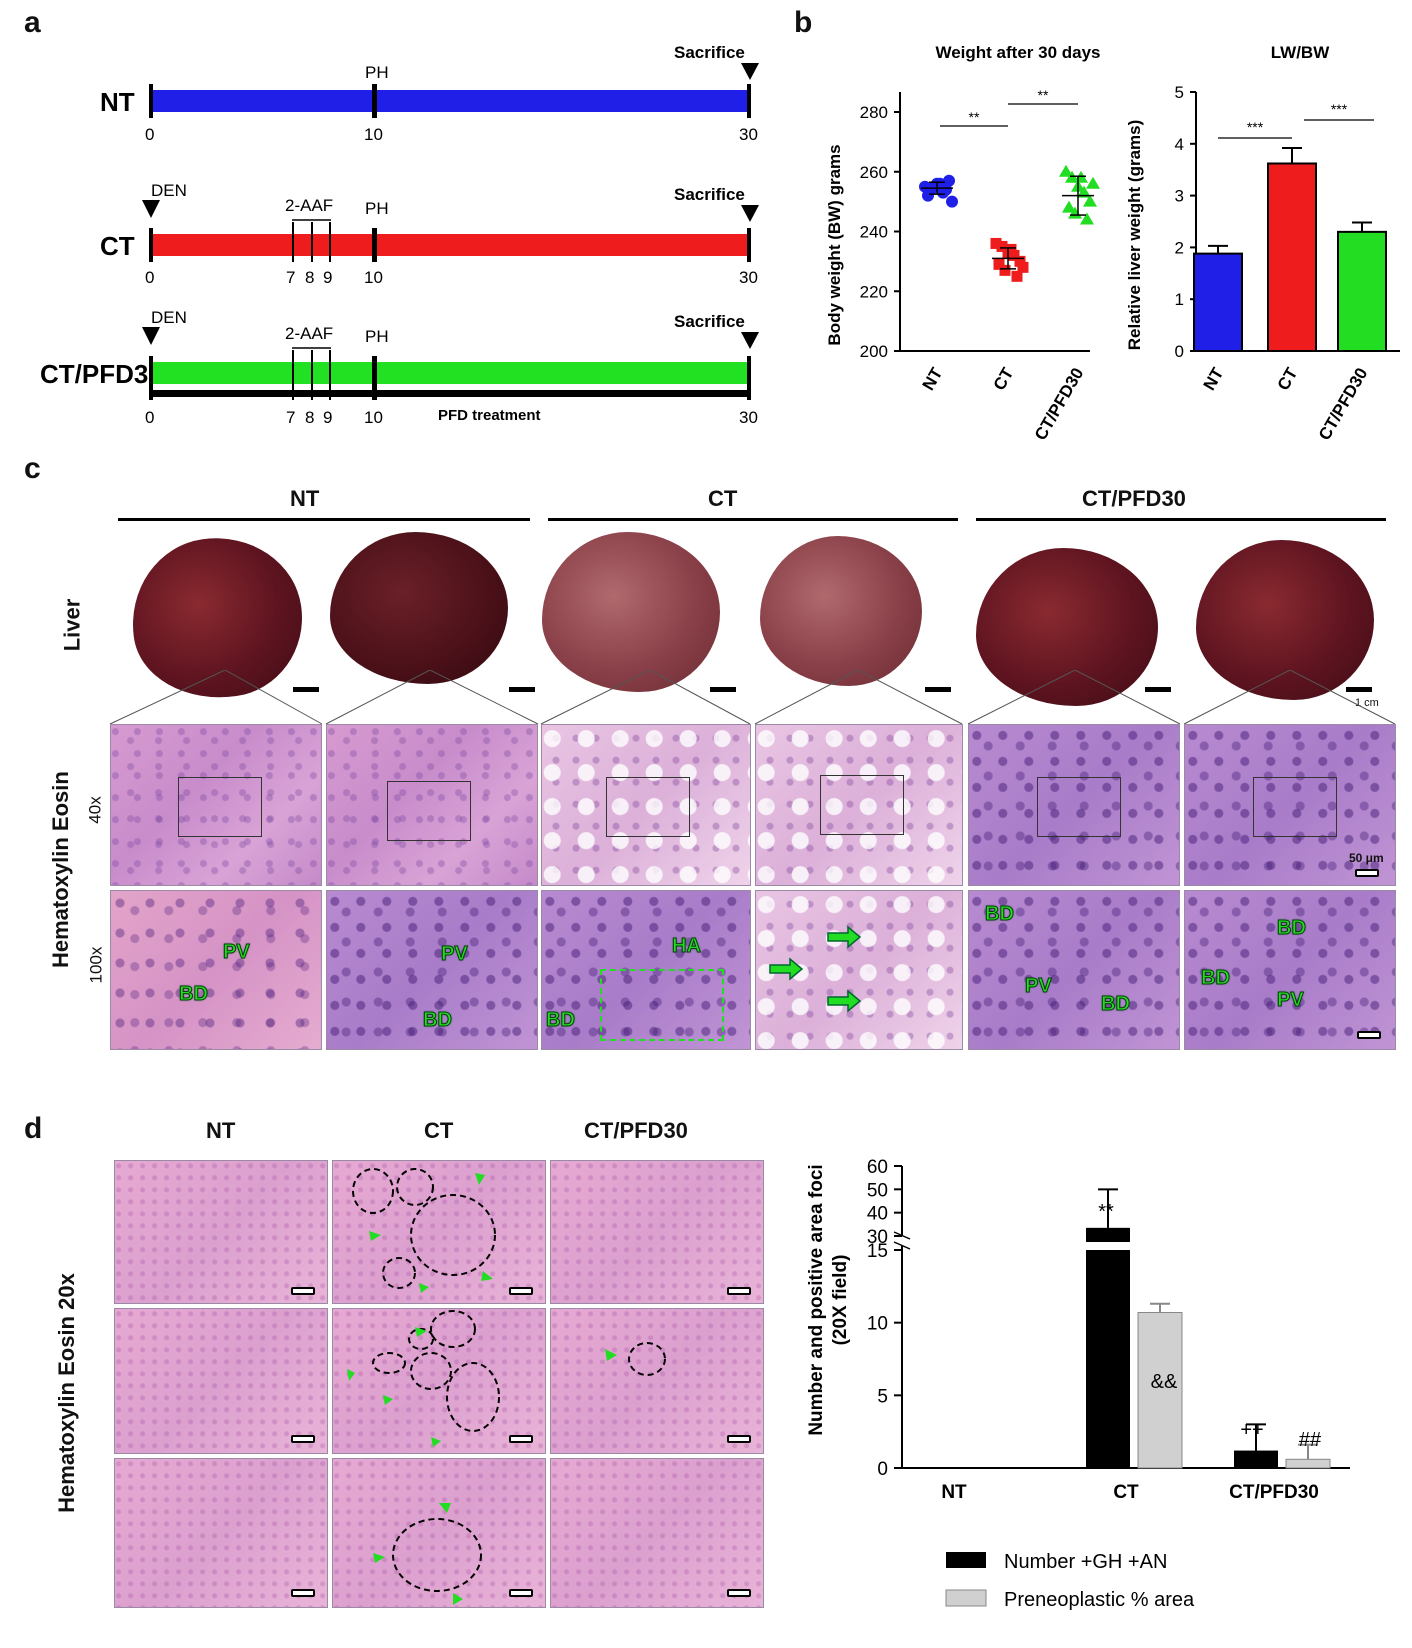 This screenshot has height=1648, width=1412. Describe the element at coordinates (290, 417) in the screenshot. I see `pfd-tick-7: 7` at that location.